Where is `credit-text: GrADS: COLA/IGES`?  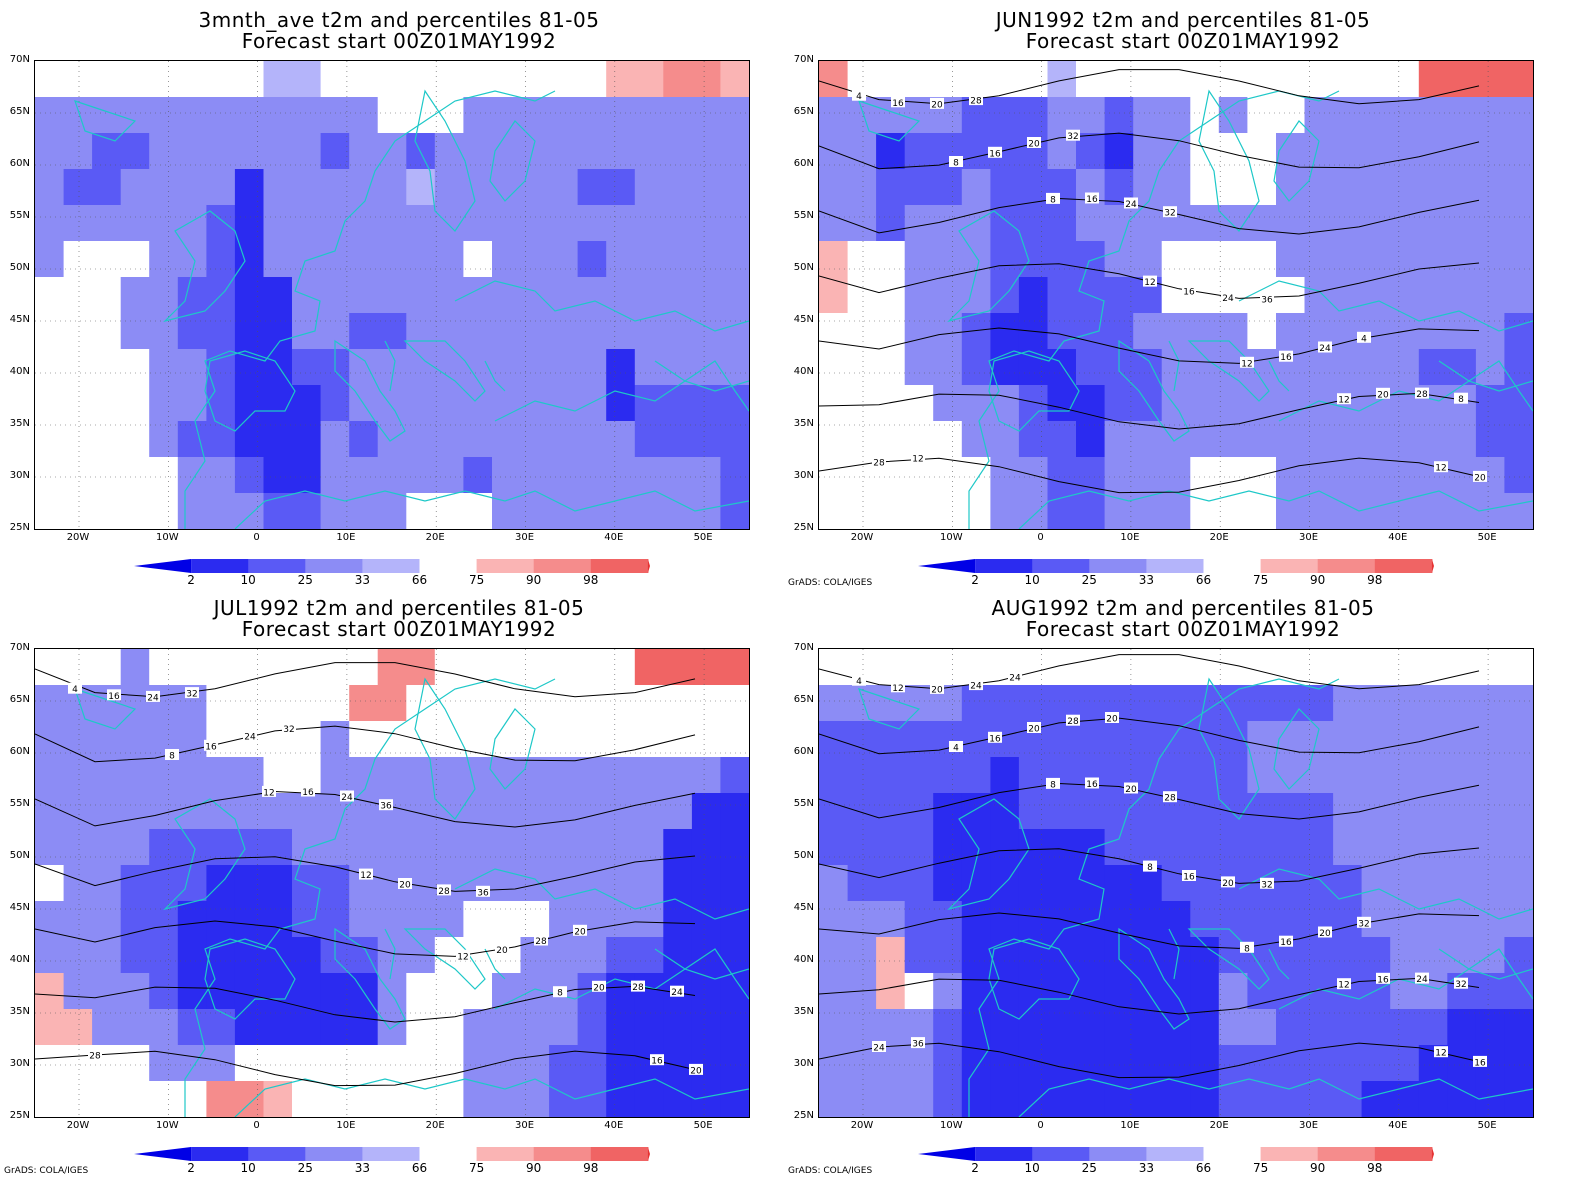
credit-text: GrADS: COLA/IGES is located at coordinates (830, 583).